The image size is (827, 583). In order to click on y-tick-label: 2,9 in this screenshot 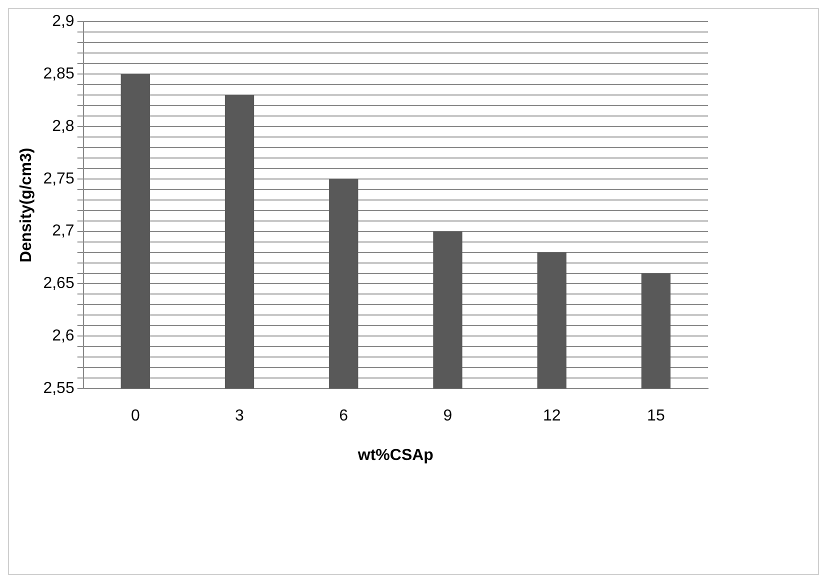, I will do `click(63, 21)`.